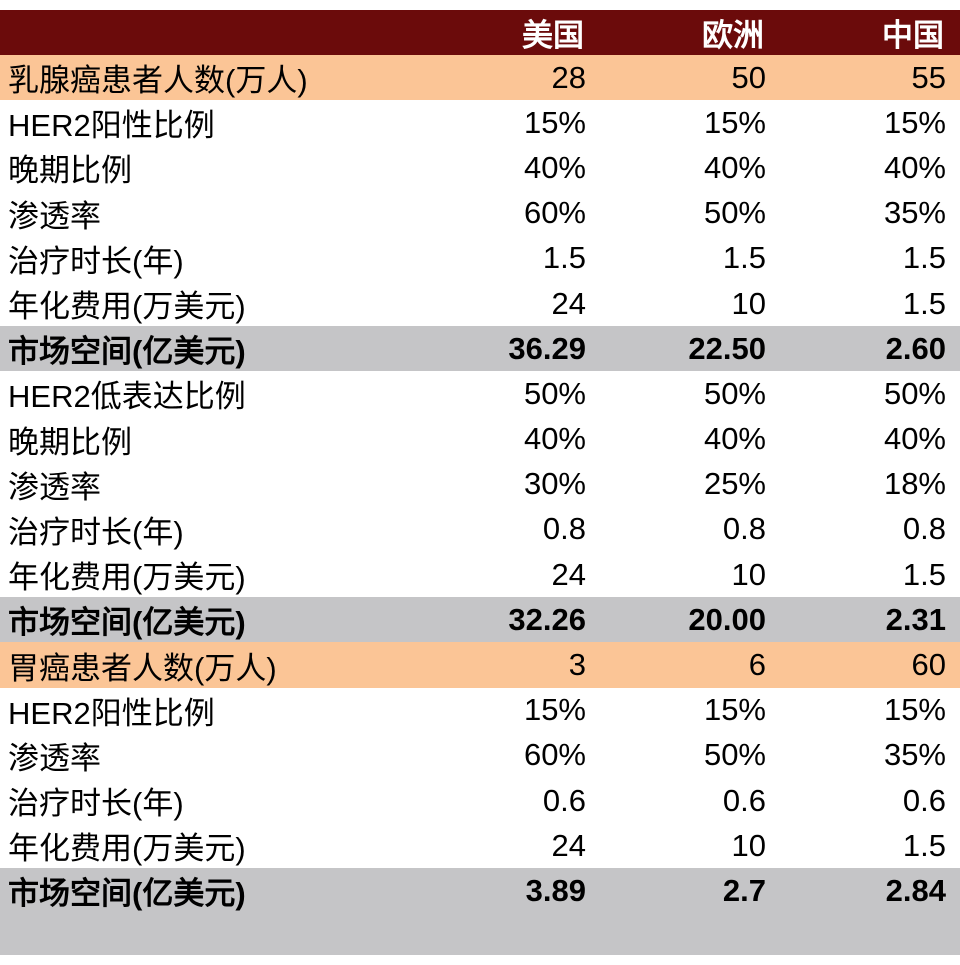 Image resolution: width=960 pixels, height=965 pixels. Describe the element at coordinates (510, 32) in the screenshot. I see `header-us: 美国` at that location.